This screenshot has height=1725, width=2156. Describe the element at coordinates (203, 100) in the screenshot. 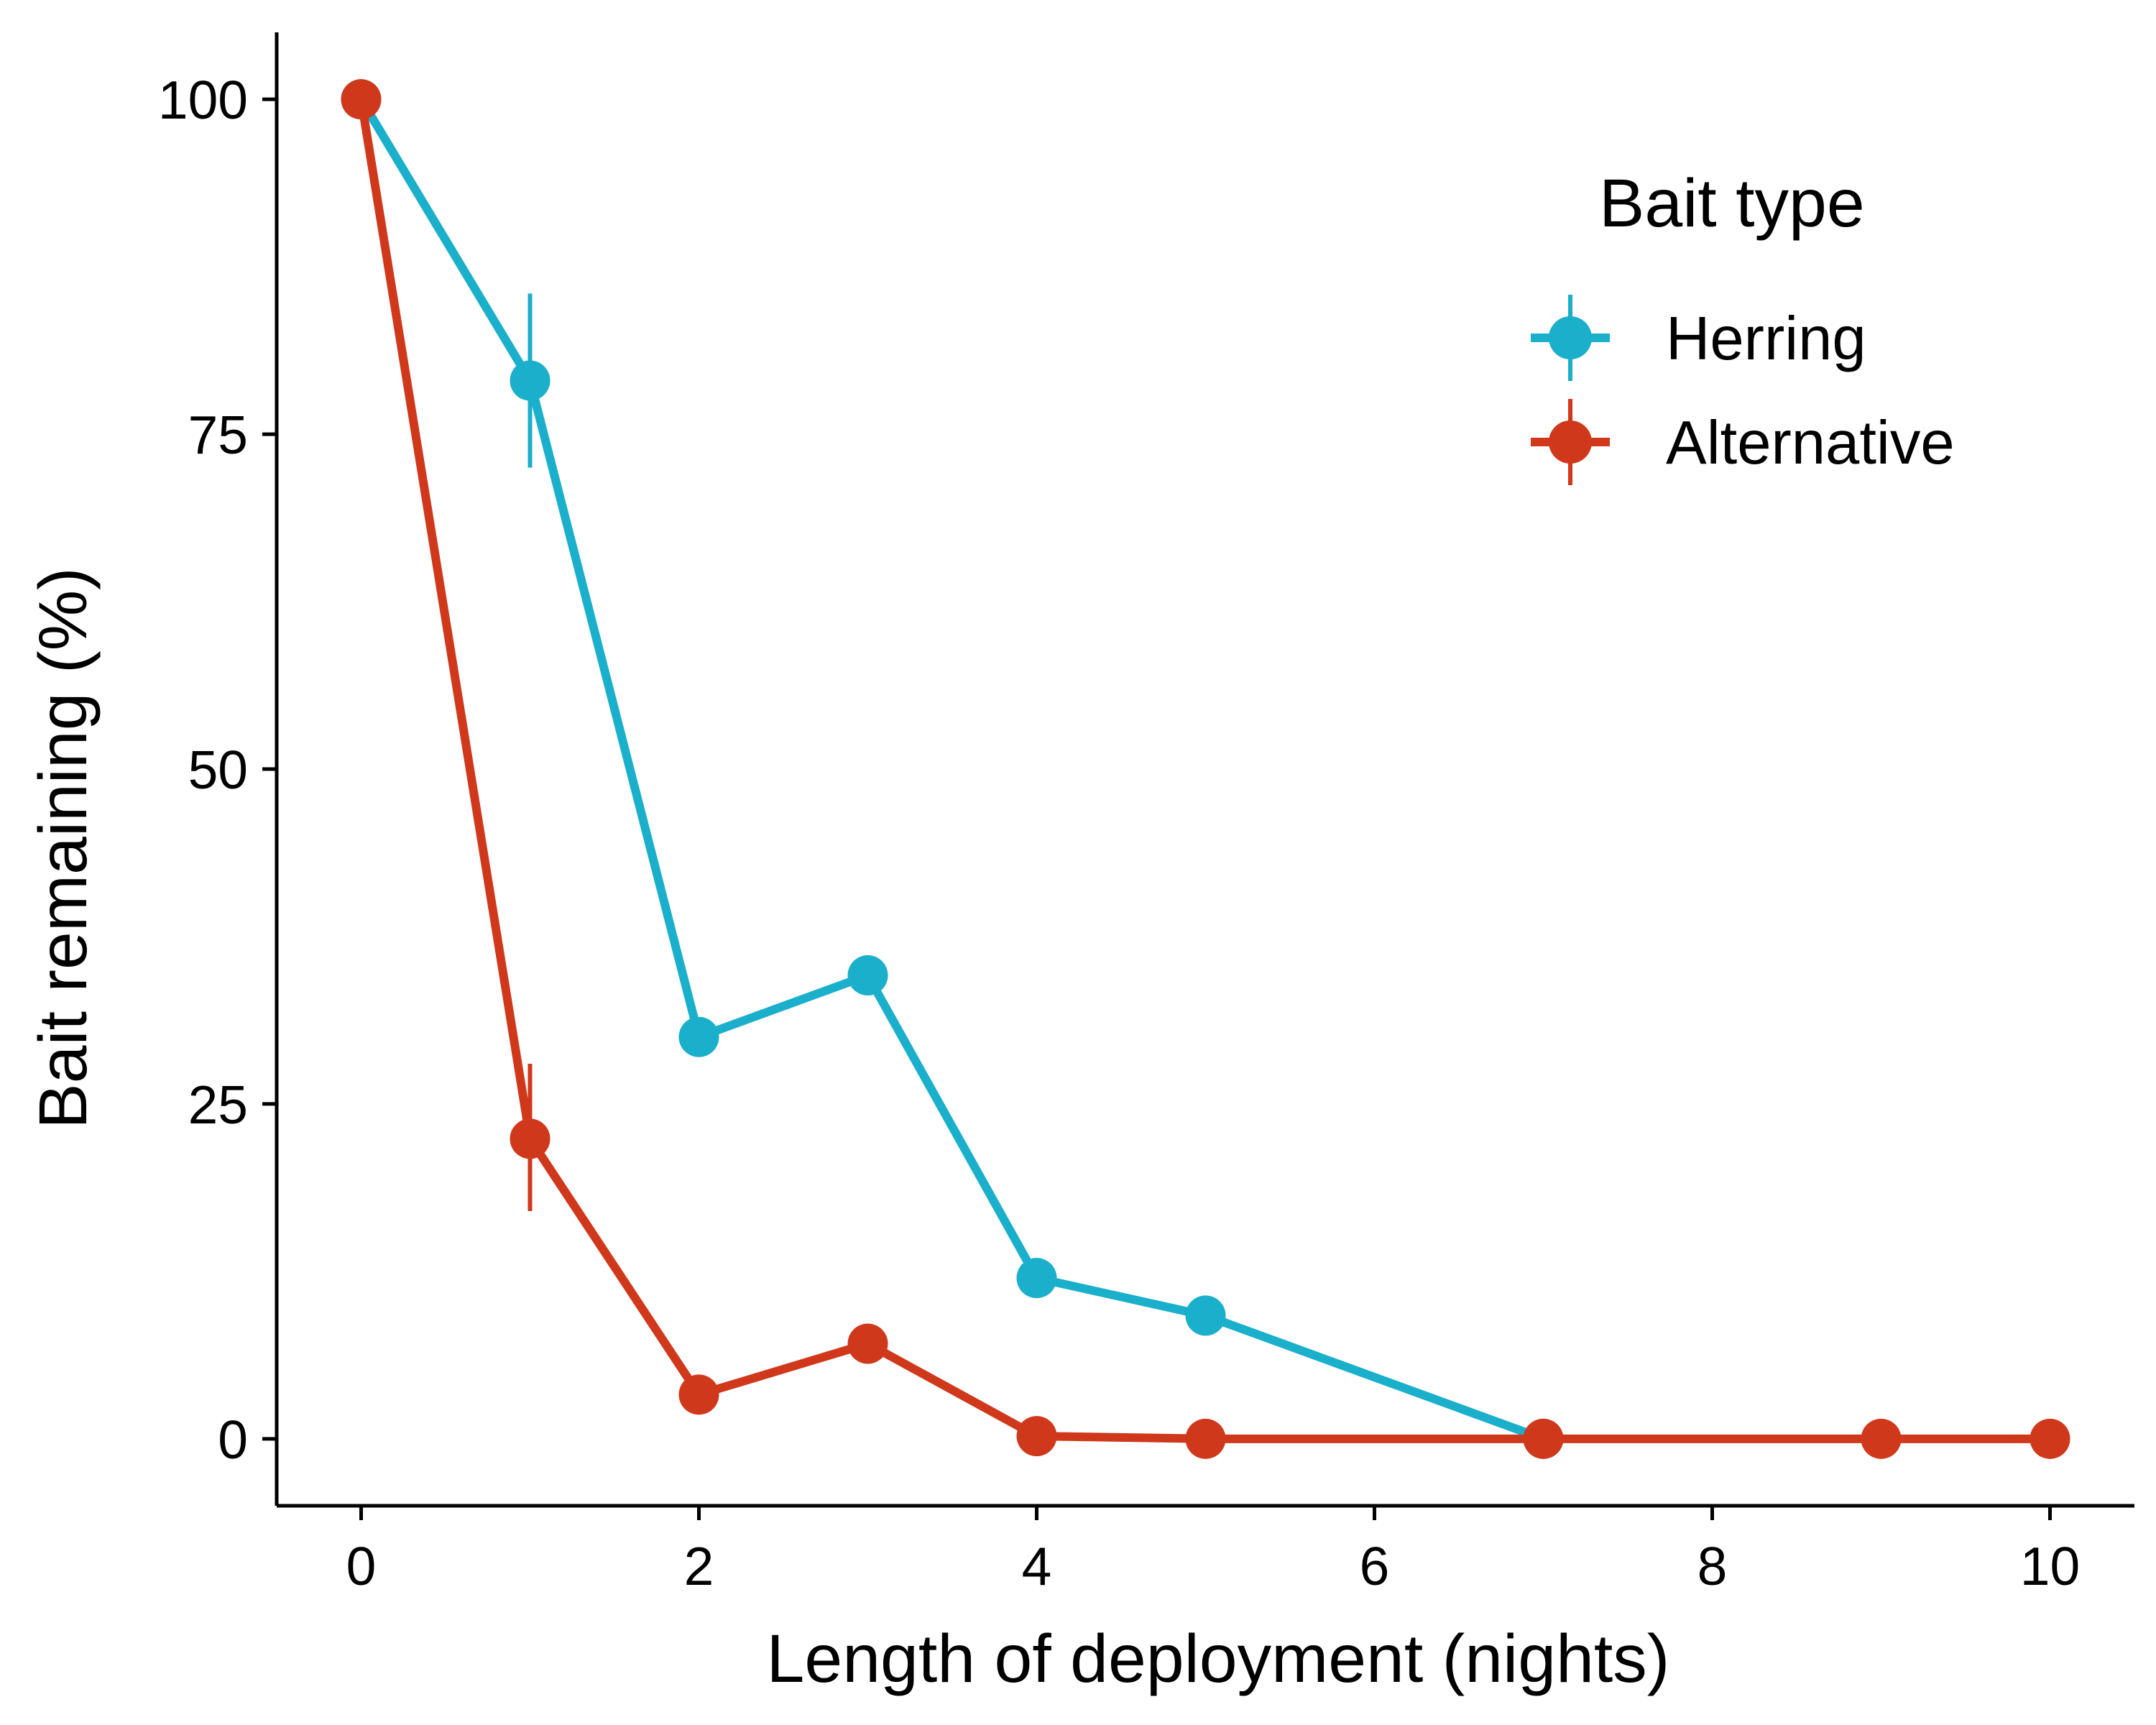

I see `y-tick-label: 100` at that location.